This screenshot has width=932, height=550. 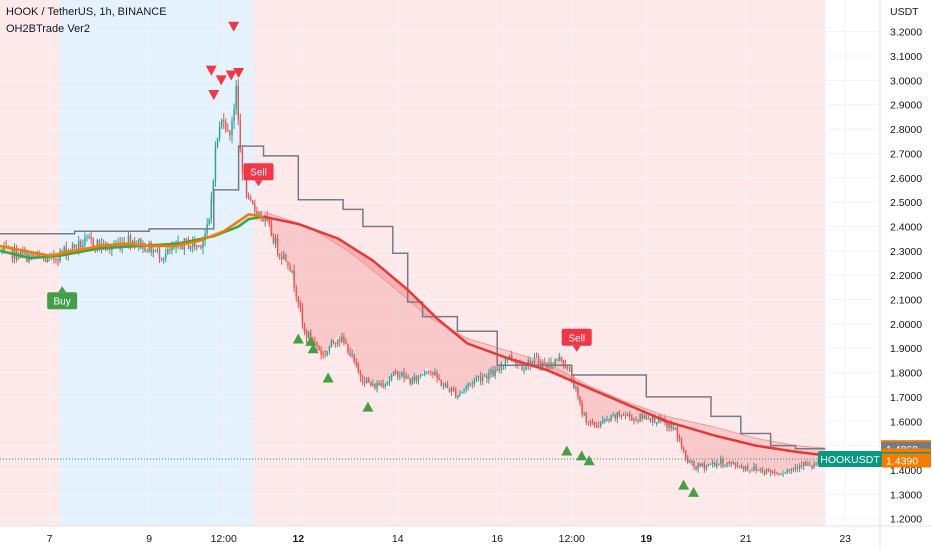 What do you see at coordinates (398, 539) in the screenshot?
I see `time-tick: 14` at bounding box center [398, 539].